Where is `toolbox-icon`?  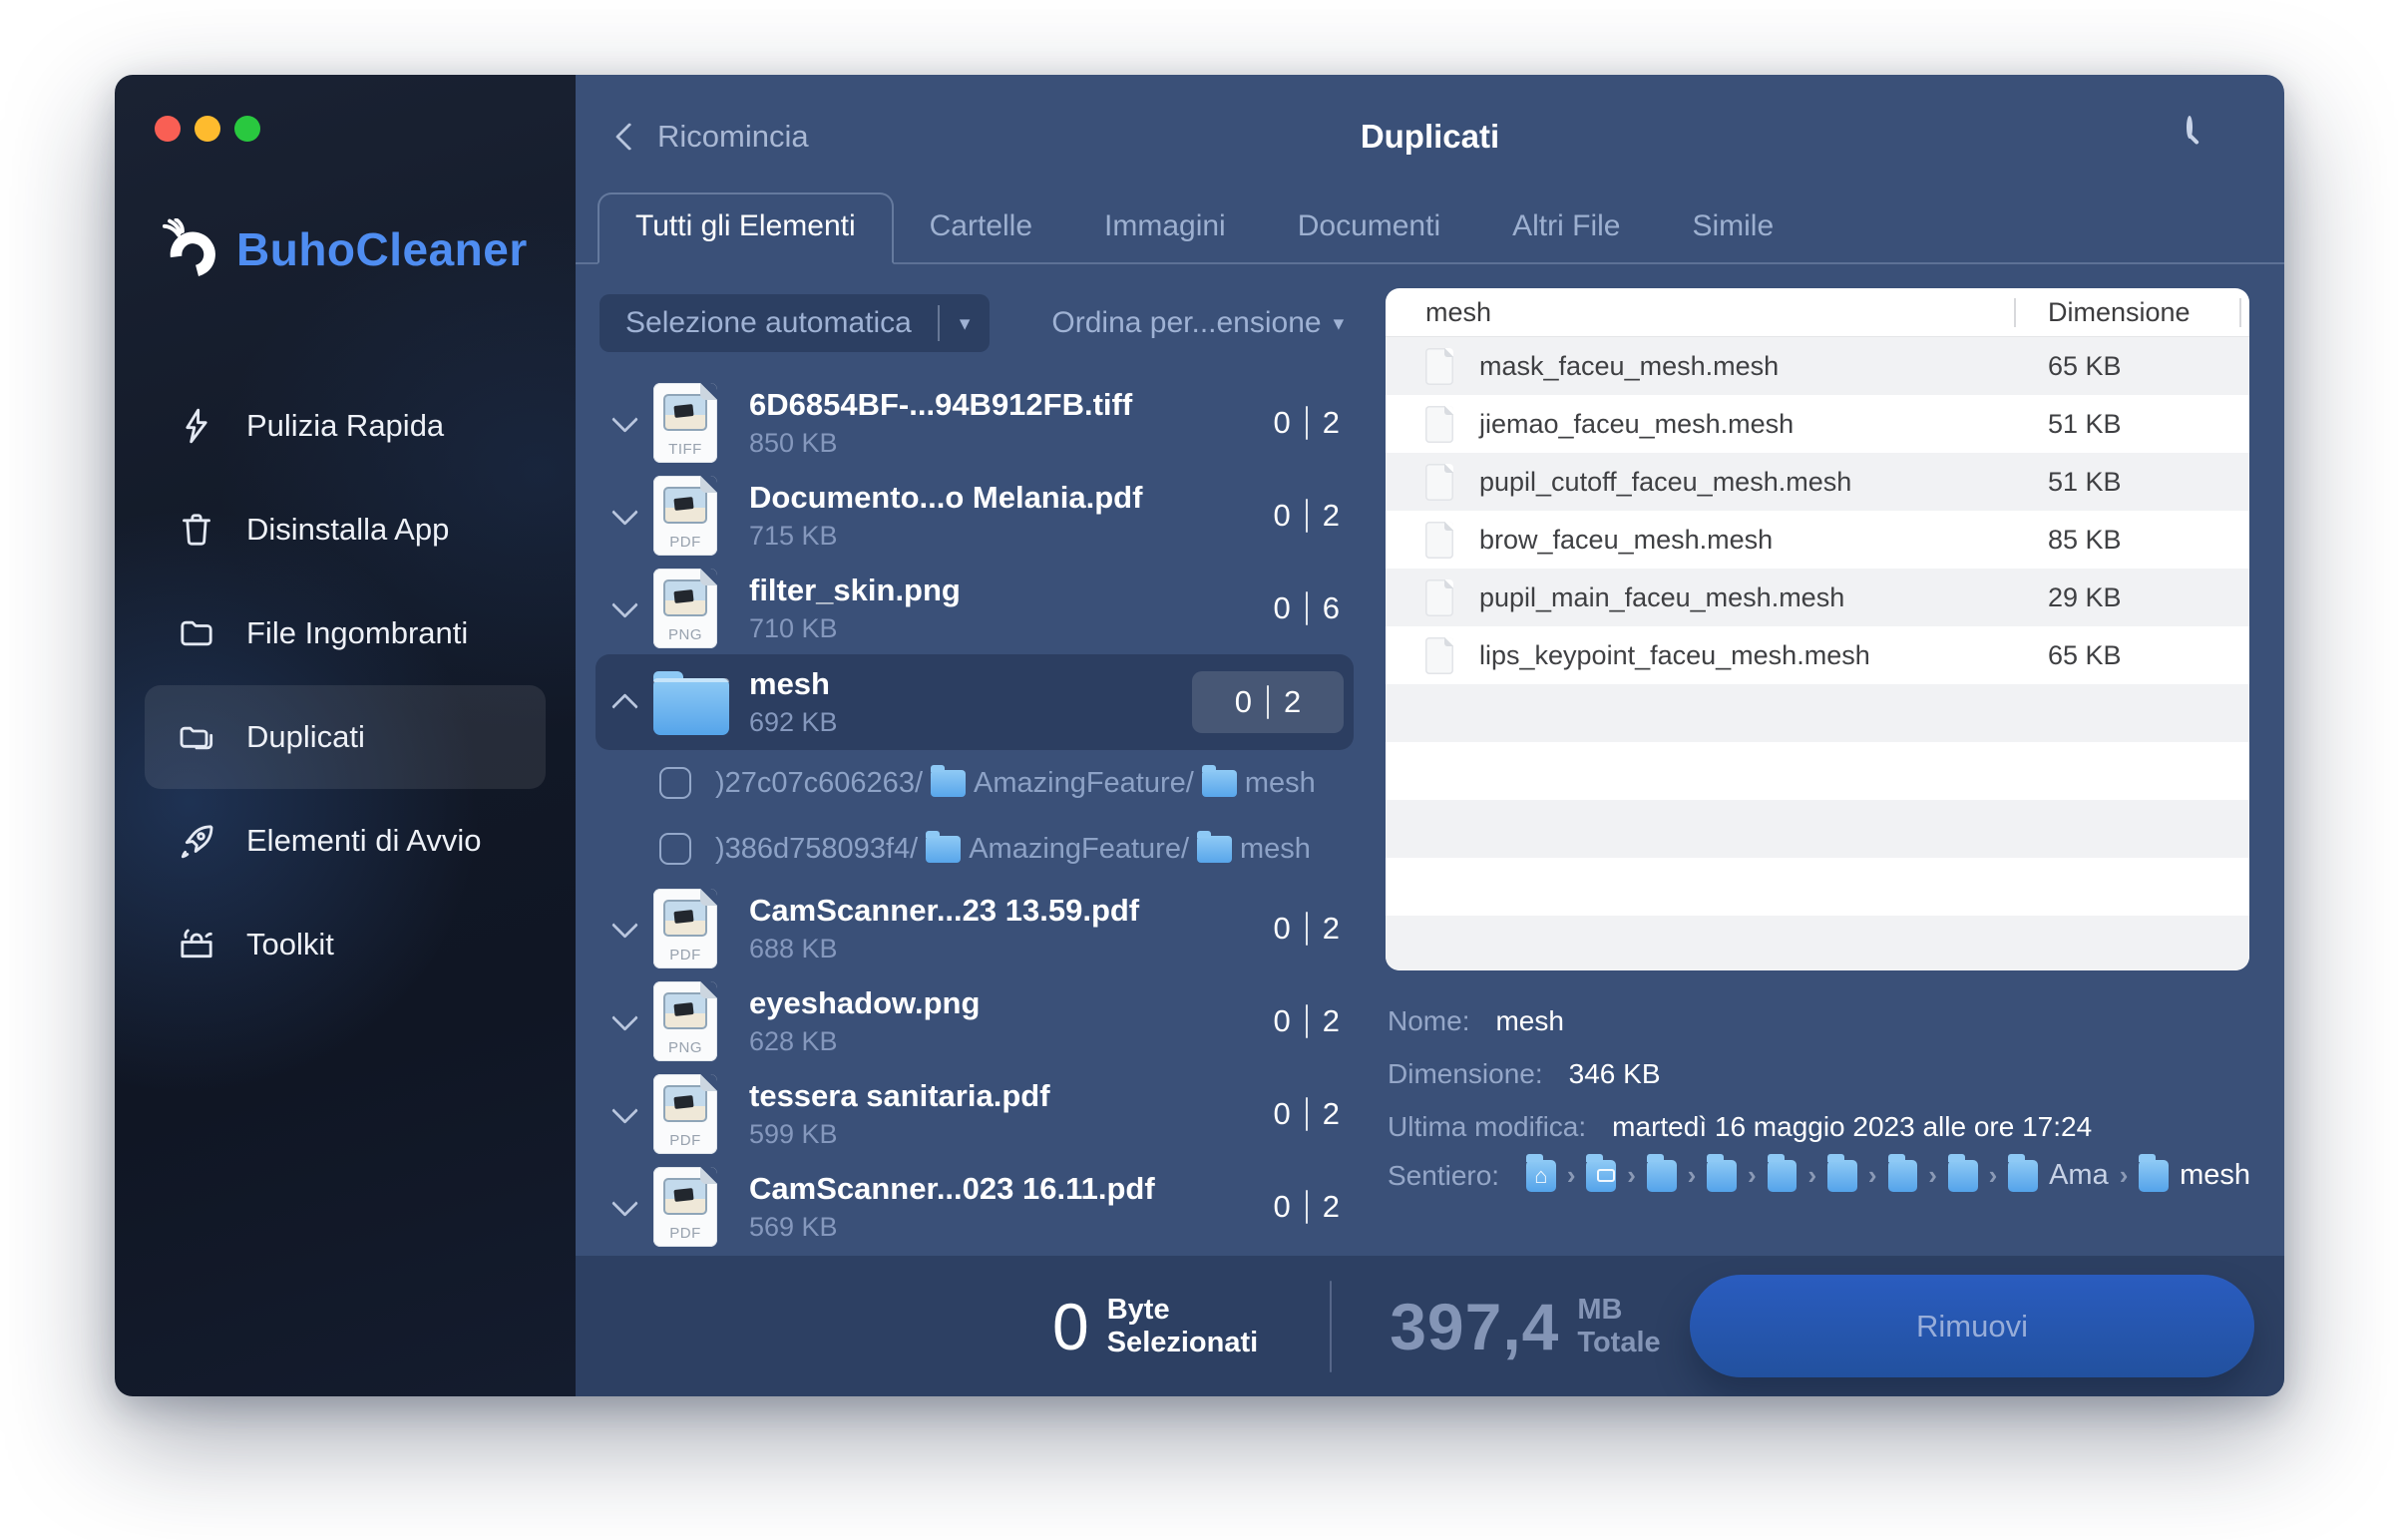
toolbox-icon is located at coordinates (196, 944).